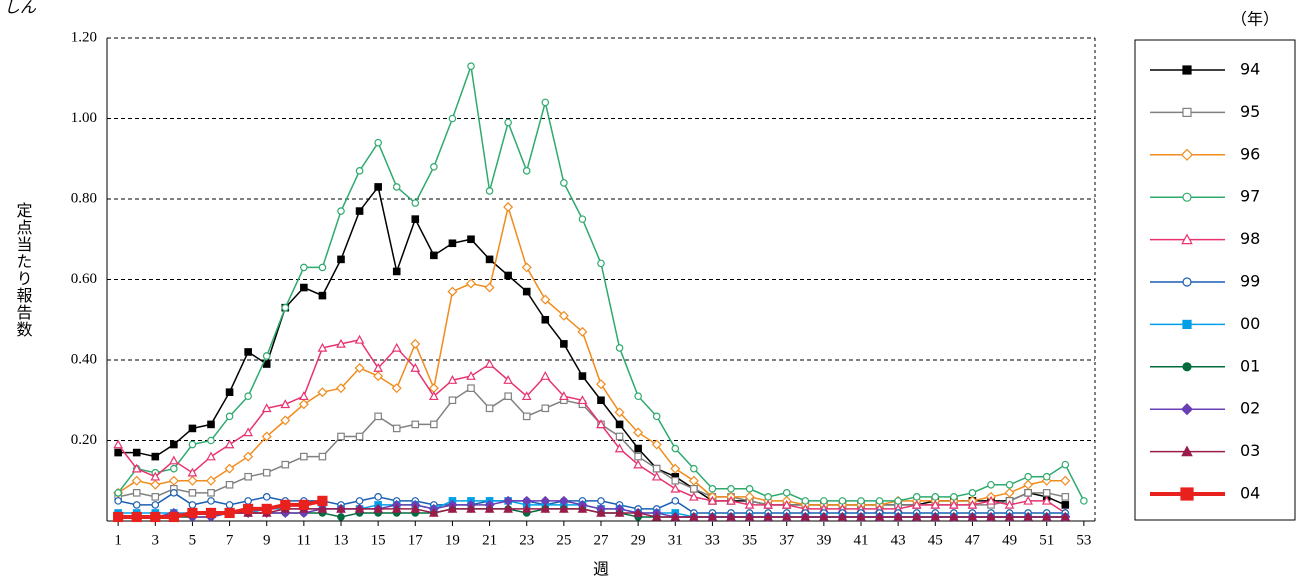 This screenshot has width=1305, height=584. I want to click on x-tick-label: 17, so click(416, 540).